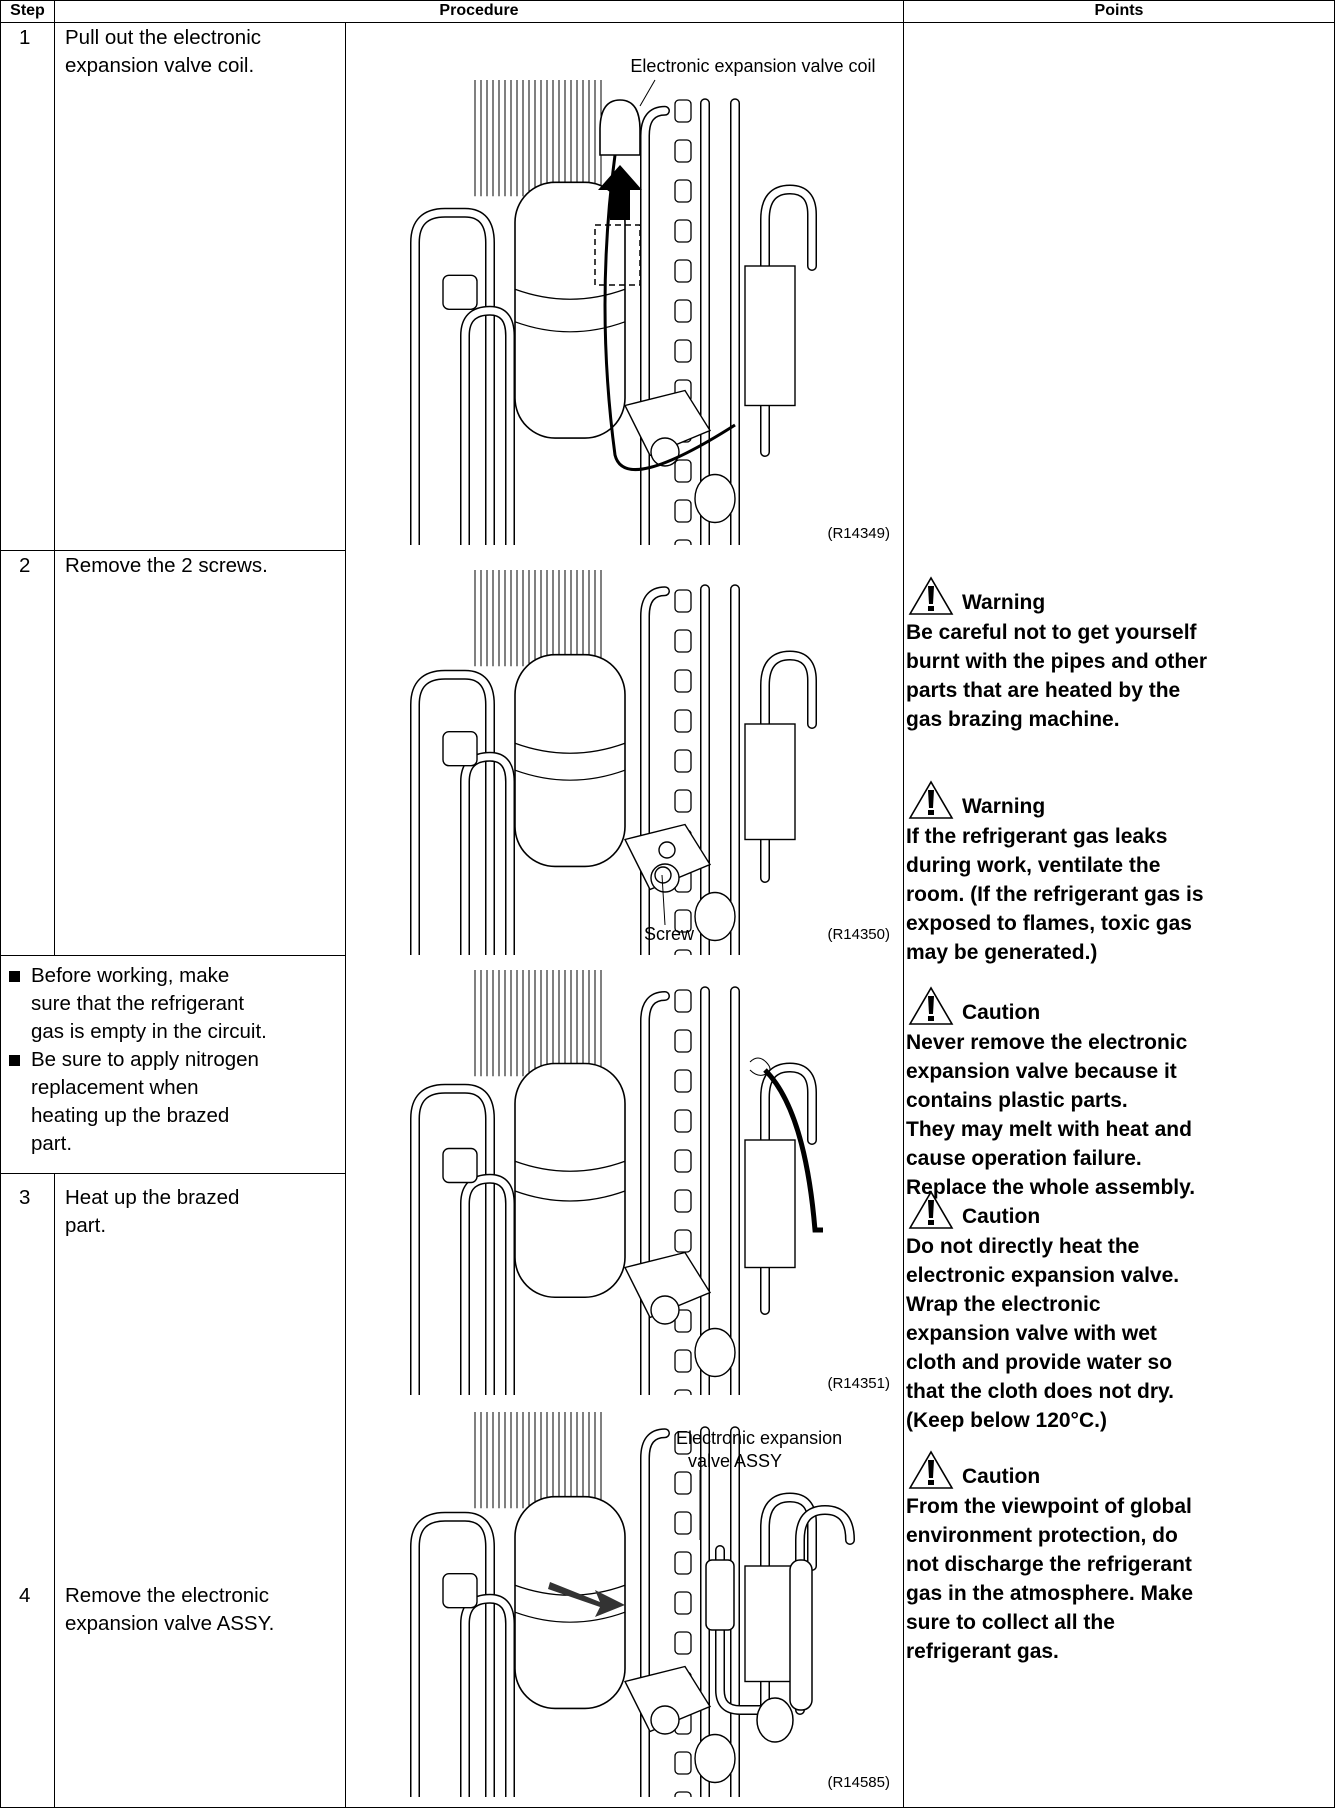  Describe the element at coordinates (25, 1197) in the screenshot. I see `step-number: 3` at that location.